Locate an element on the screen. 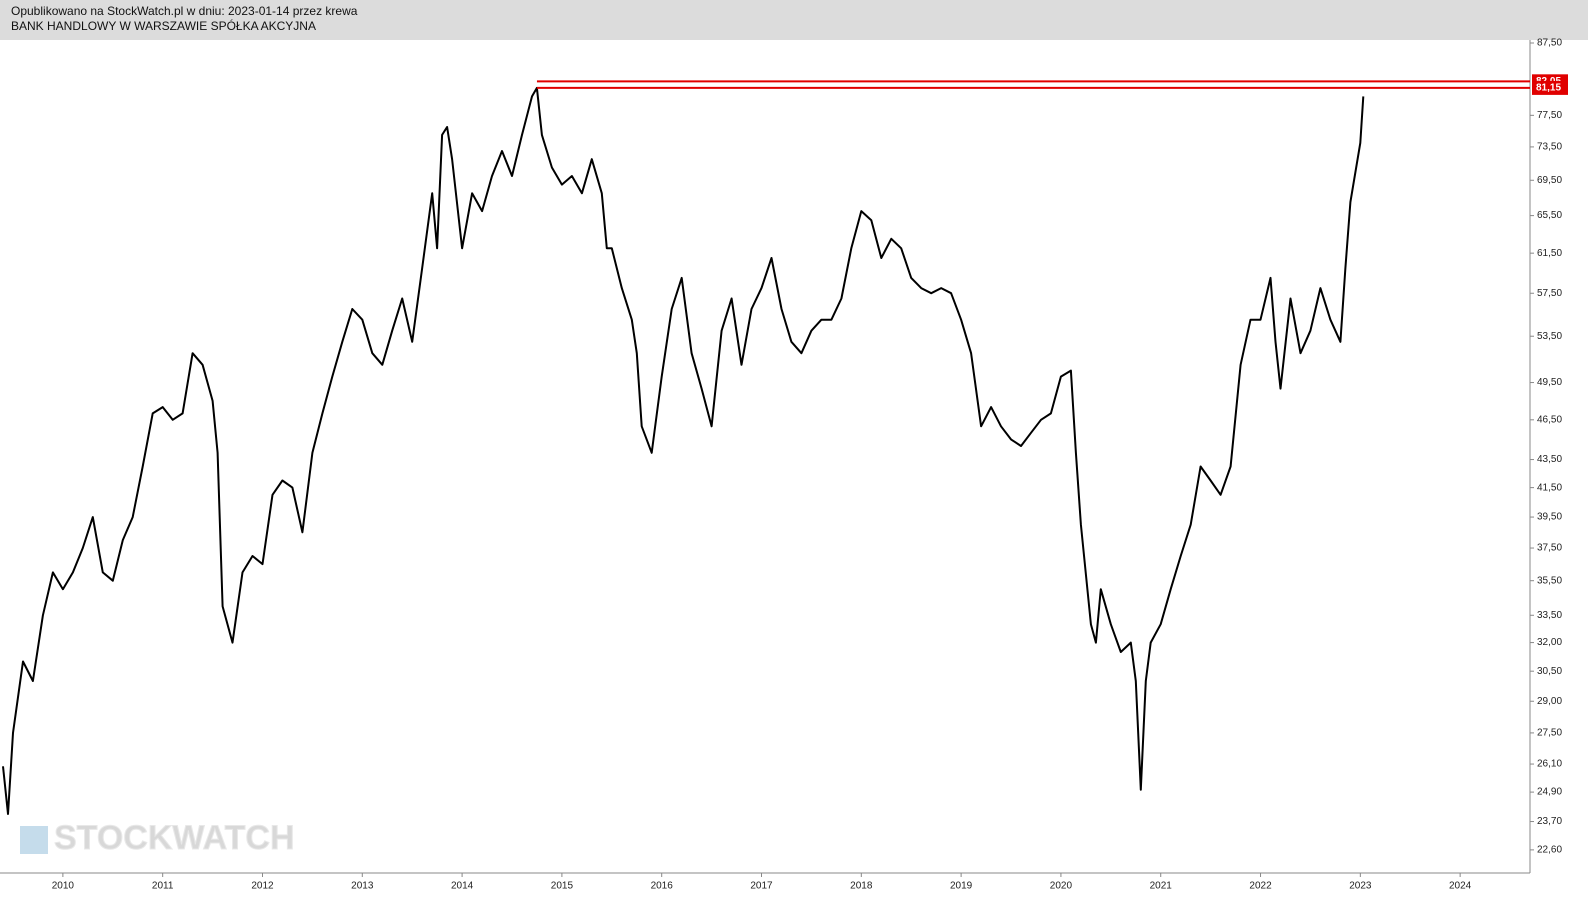 The height and width of the screenshot is (905, 1588). x-tick-label: 2023 is located at coordinates (1360, 886).